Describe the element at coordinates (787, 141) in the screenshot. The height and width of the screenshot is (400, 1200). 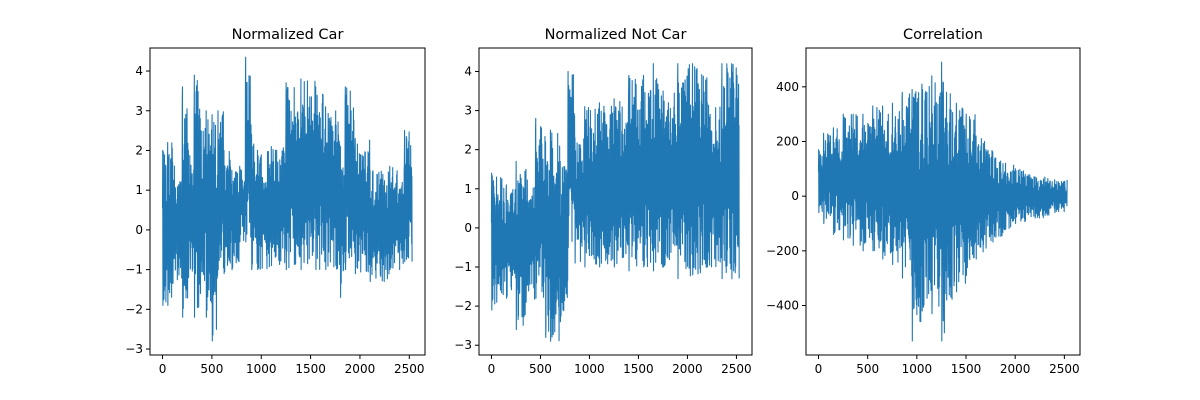
I see `y-tick-label: 200` at that location.